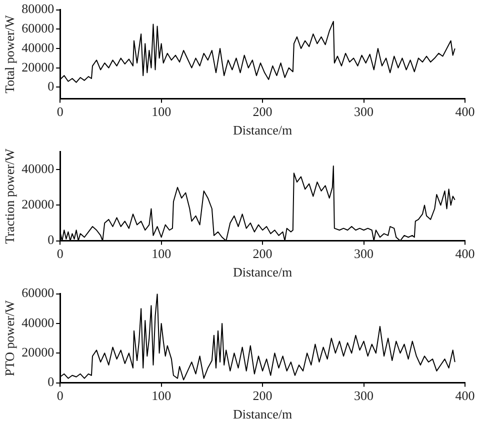 The image size is (477, 426). What do you see at coordinates (10, 338) in the screenshot?
I see `y-axis-title: PTO power/W` at bounding box center [10, 338].